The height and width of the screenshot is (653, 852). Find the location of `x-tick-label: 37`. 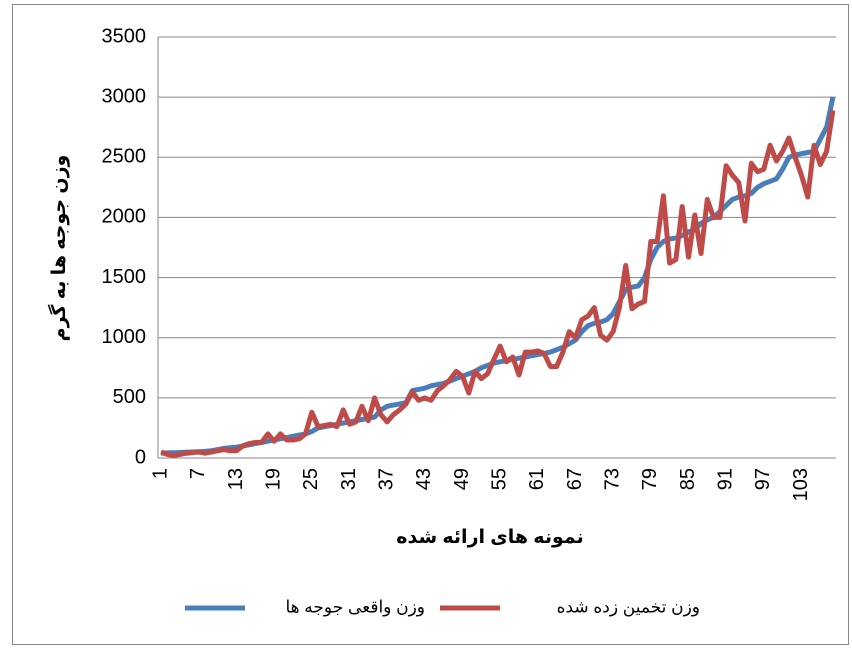

x-tick-label: 37 is located at coordinates (386, 479).